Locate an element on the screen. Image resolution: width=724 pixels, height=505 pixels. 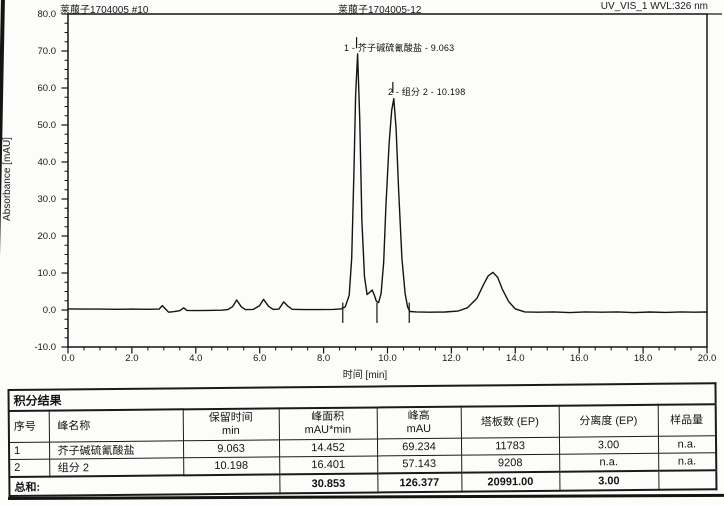
peak-cell: 组分 2 is located at coordinates (116, 467).